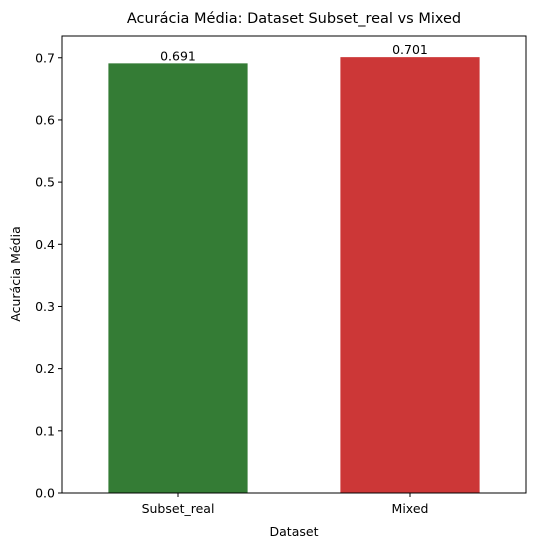 The height and width of the screenshot is (546, 536). Describe the element at coordinates (45, 57) in the screenshot. I see `y-tick-label: 0.7` at that location.